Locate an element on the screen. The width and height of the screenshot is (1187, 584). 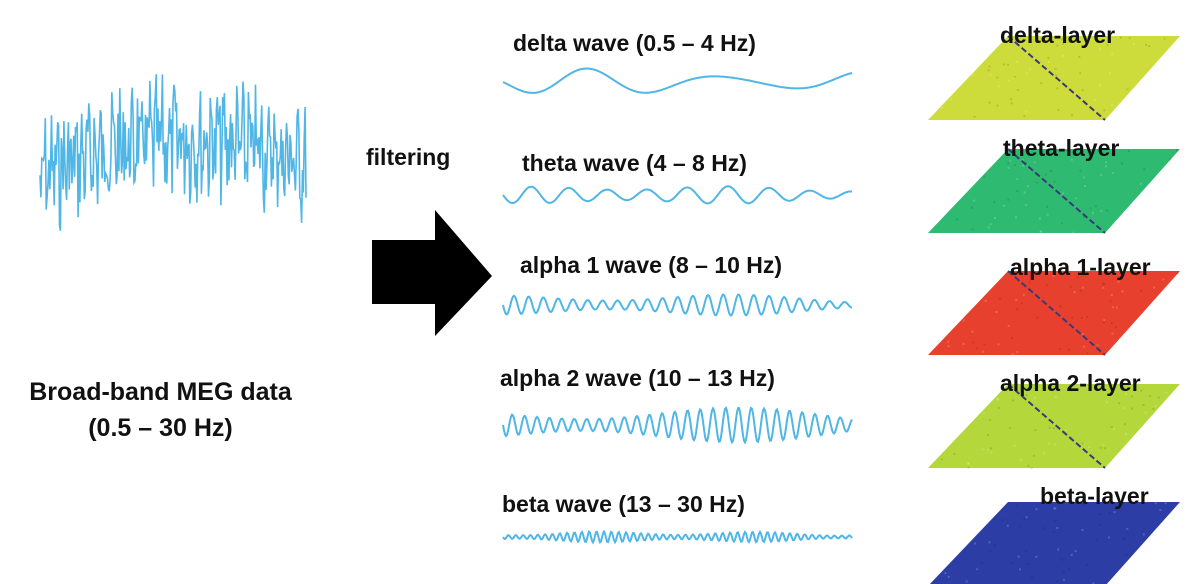
layer-title-theta: theta-layer is located at coordinates (1061, 148).